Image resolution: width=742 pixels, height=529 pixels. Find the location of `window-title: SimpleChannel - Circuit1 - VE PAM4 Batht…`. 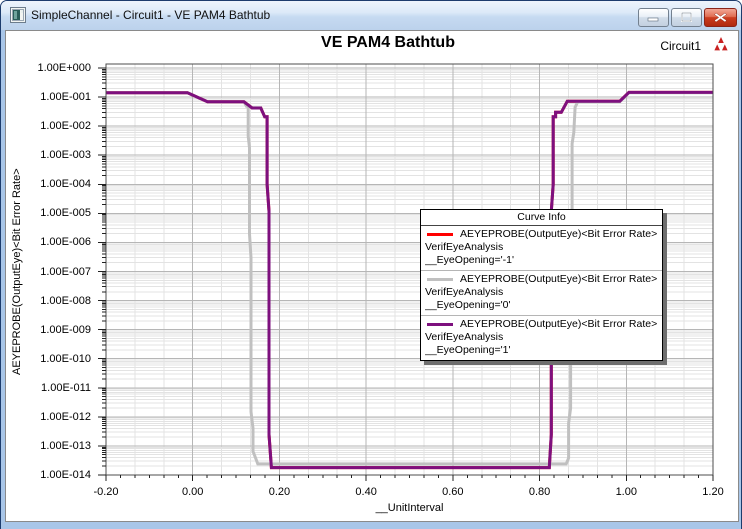

window-title: SimpleChannel - Circuit1 - VE PAM4 Batht… is located at coordinates (151, 15).